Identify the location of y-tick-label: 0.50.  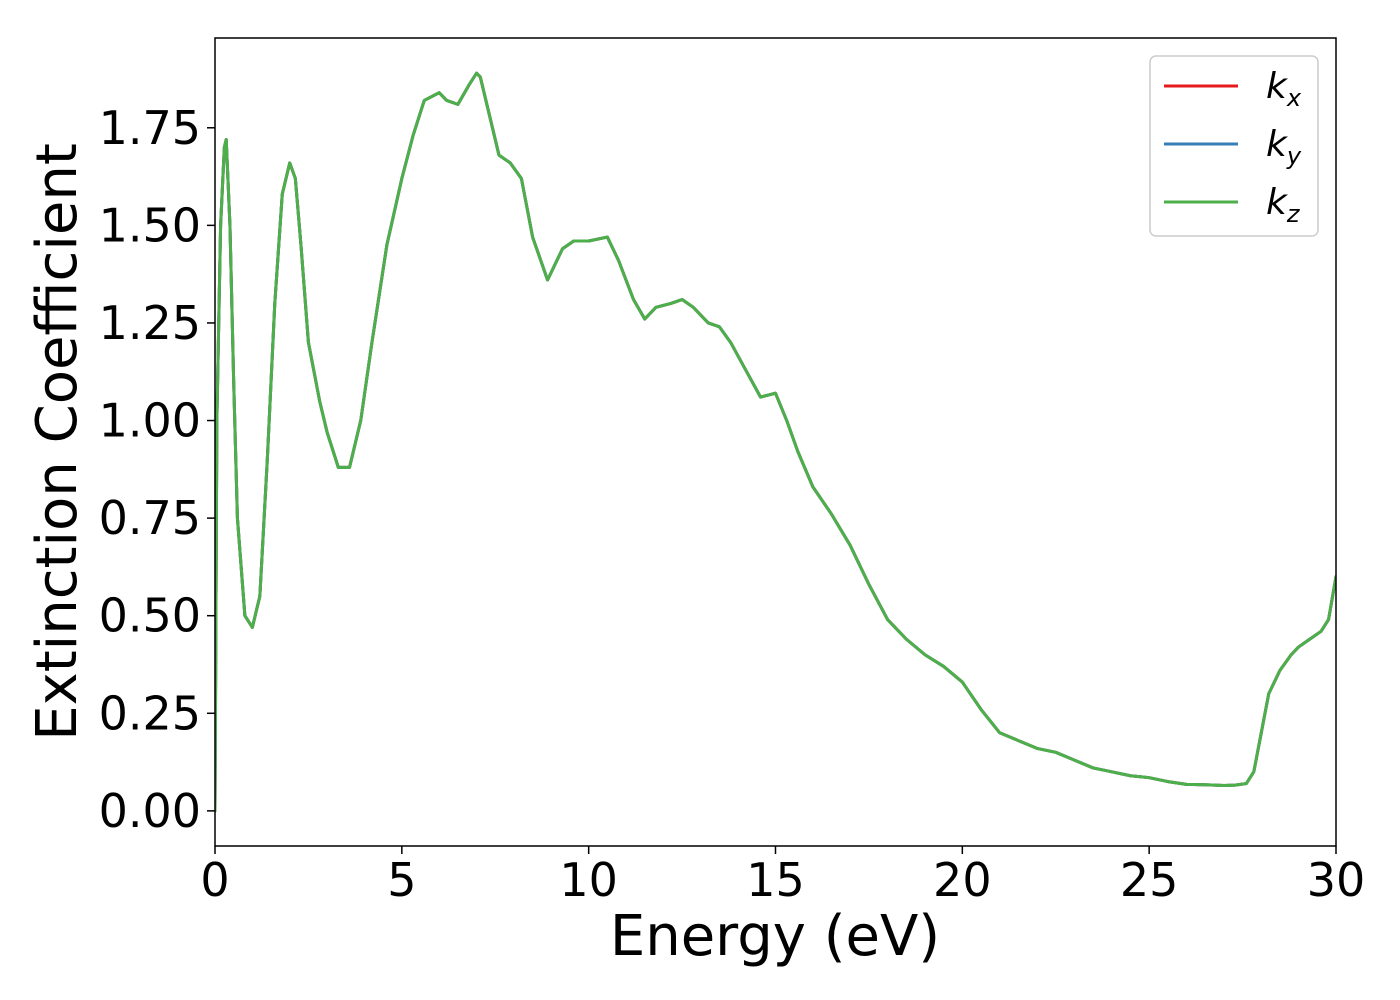
(150, 616).